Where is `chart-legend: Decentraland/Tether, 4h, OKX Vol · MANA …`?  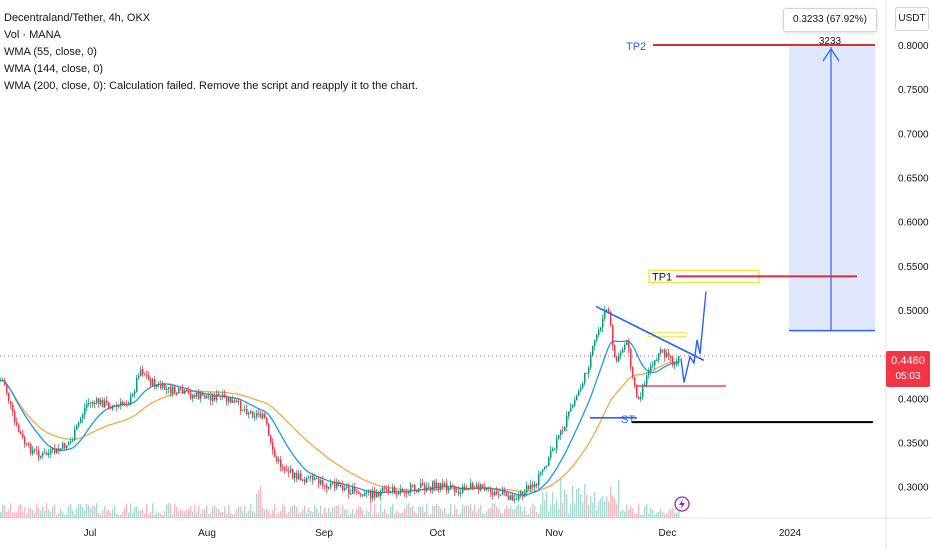 chart-legend: Decentraland/Tether, 4h, OKX Vol · MANA … is located at coordinates (211, 52).